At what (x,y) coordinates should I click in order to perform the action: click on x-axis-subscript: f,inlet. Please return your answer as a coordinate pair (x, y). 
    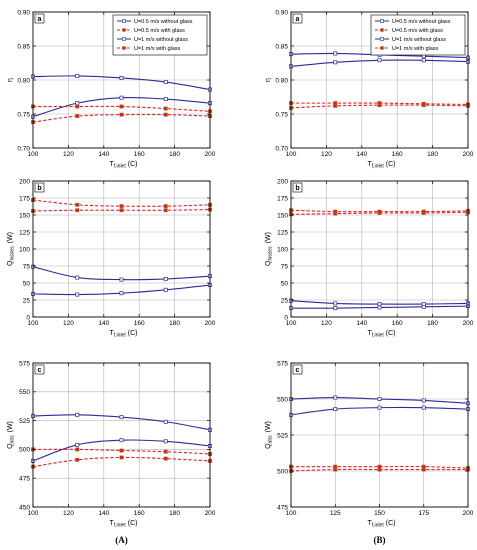
    Looking at the image, I should click on (378, 167).